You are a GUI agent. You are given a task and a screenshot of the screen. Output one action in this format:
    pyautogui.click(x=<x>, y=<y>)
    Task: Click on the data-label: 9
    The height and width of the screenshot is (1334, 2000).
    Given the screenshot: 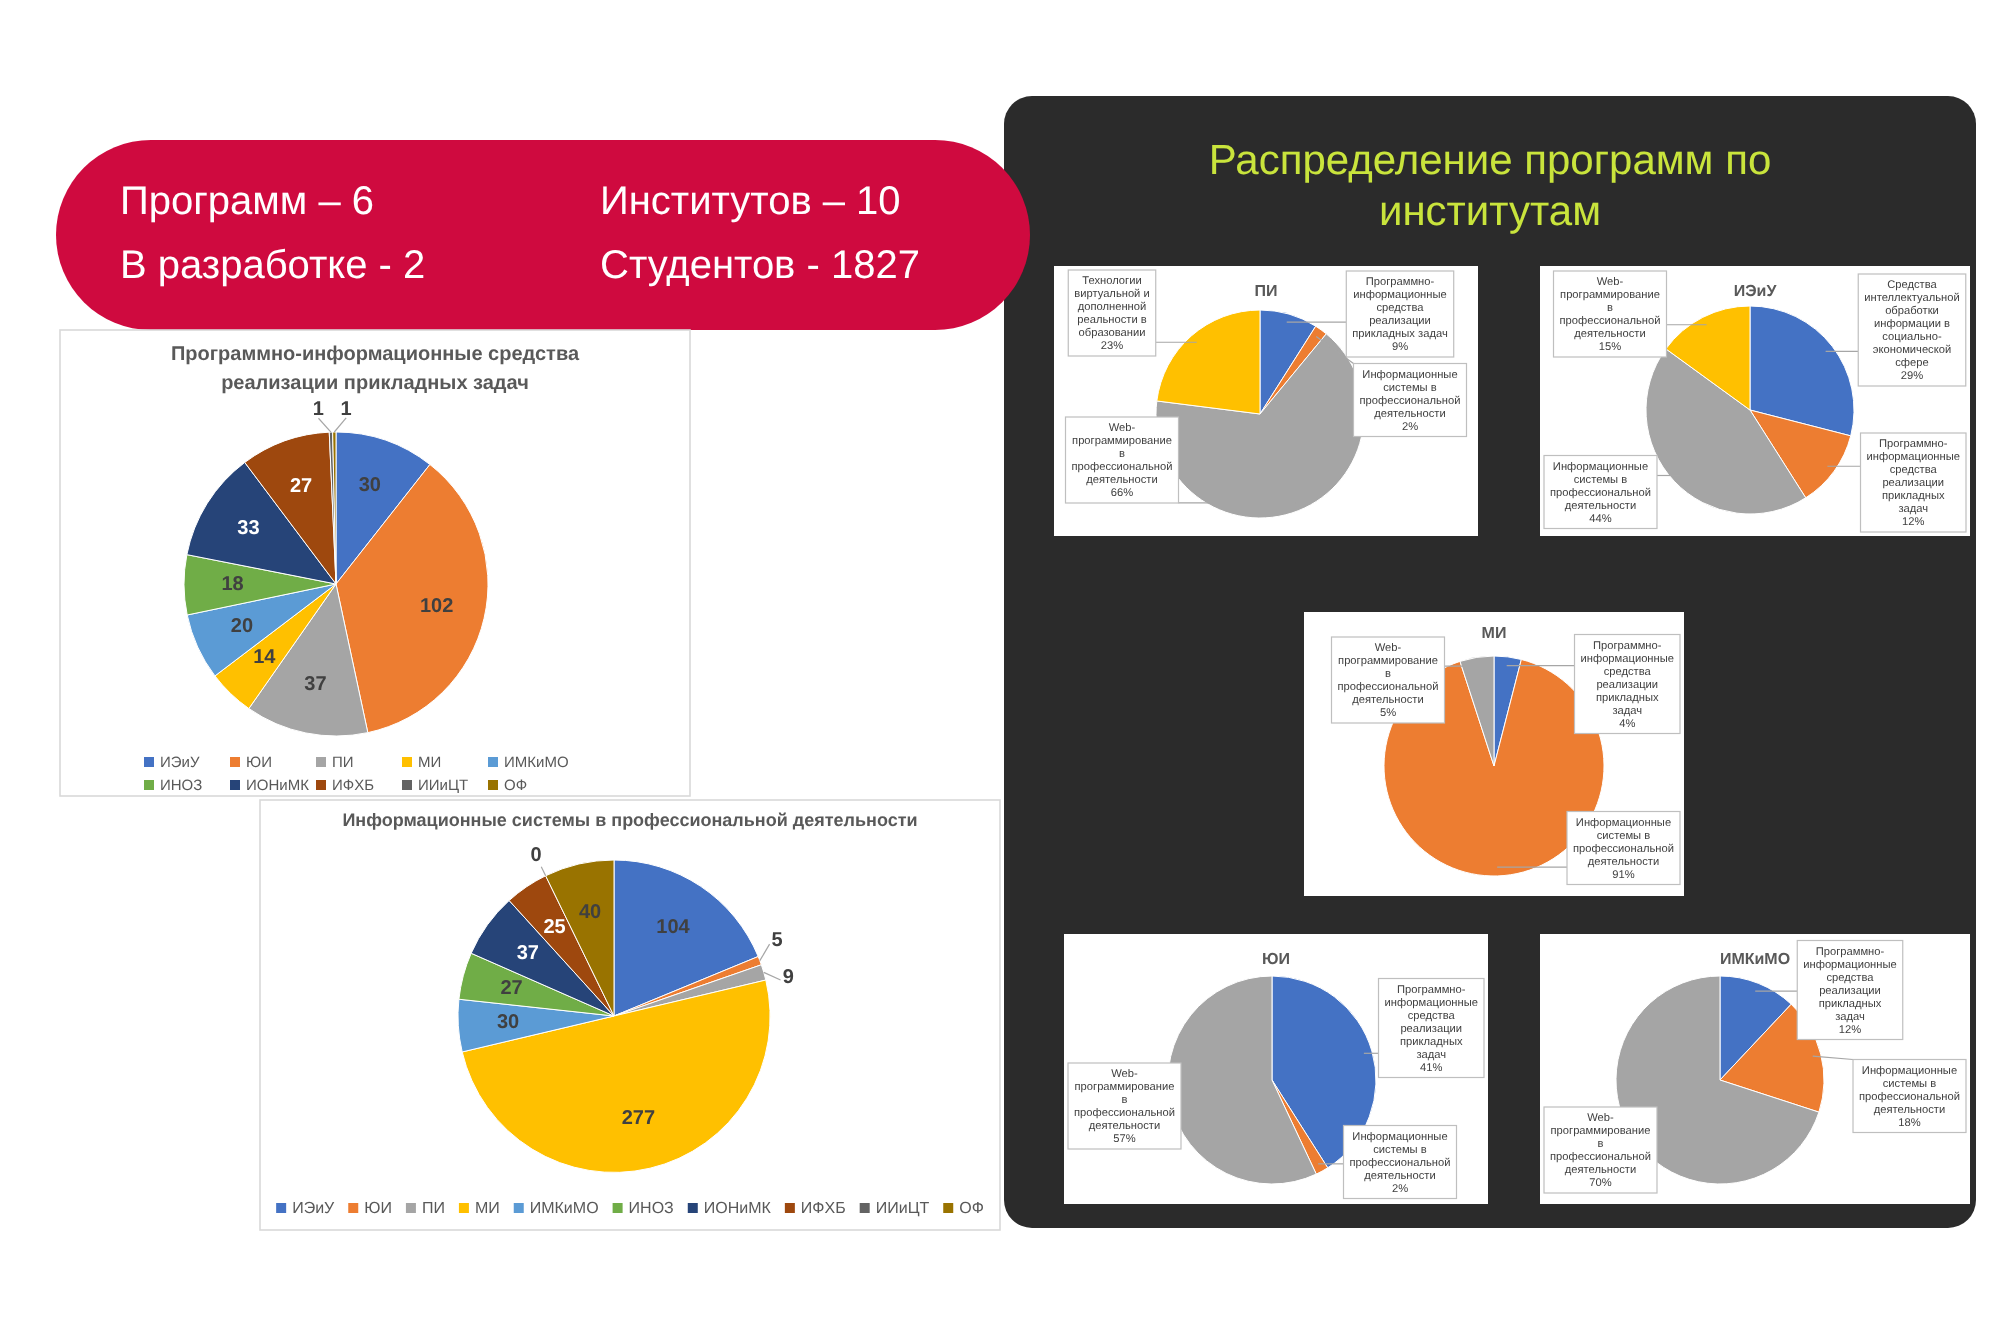 What is the action you would take?
    pyautogui.click(x=788, y=977)
    